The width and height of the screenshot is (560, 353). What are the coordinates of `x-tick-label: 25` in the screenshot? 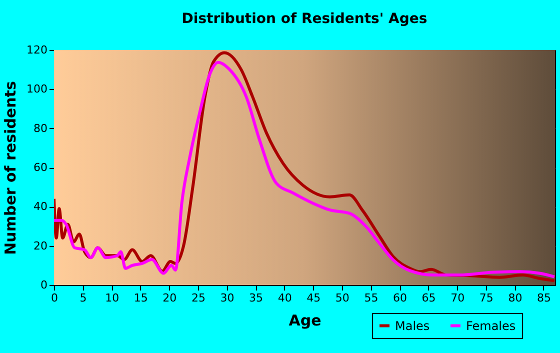 It's located at (198, 298).